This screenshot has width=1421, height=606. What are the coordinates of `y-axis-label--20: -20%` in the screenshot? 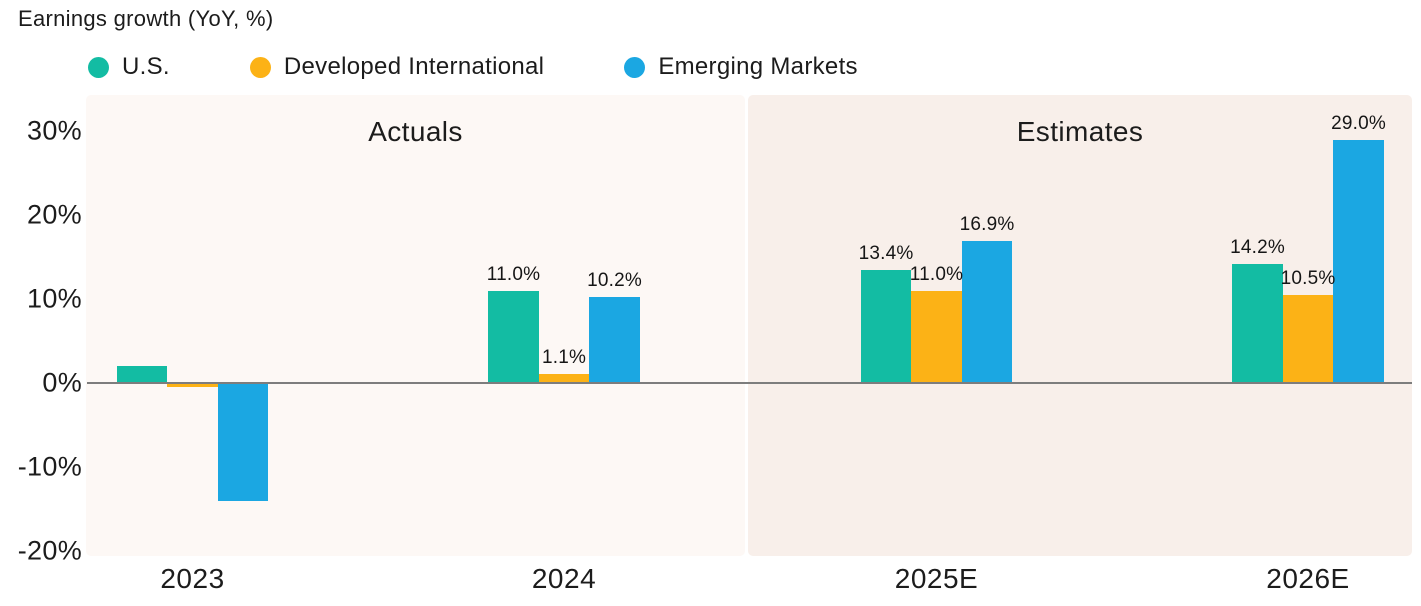 It's located at (49, 550).